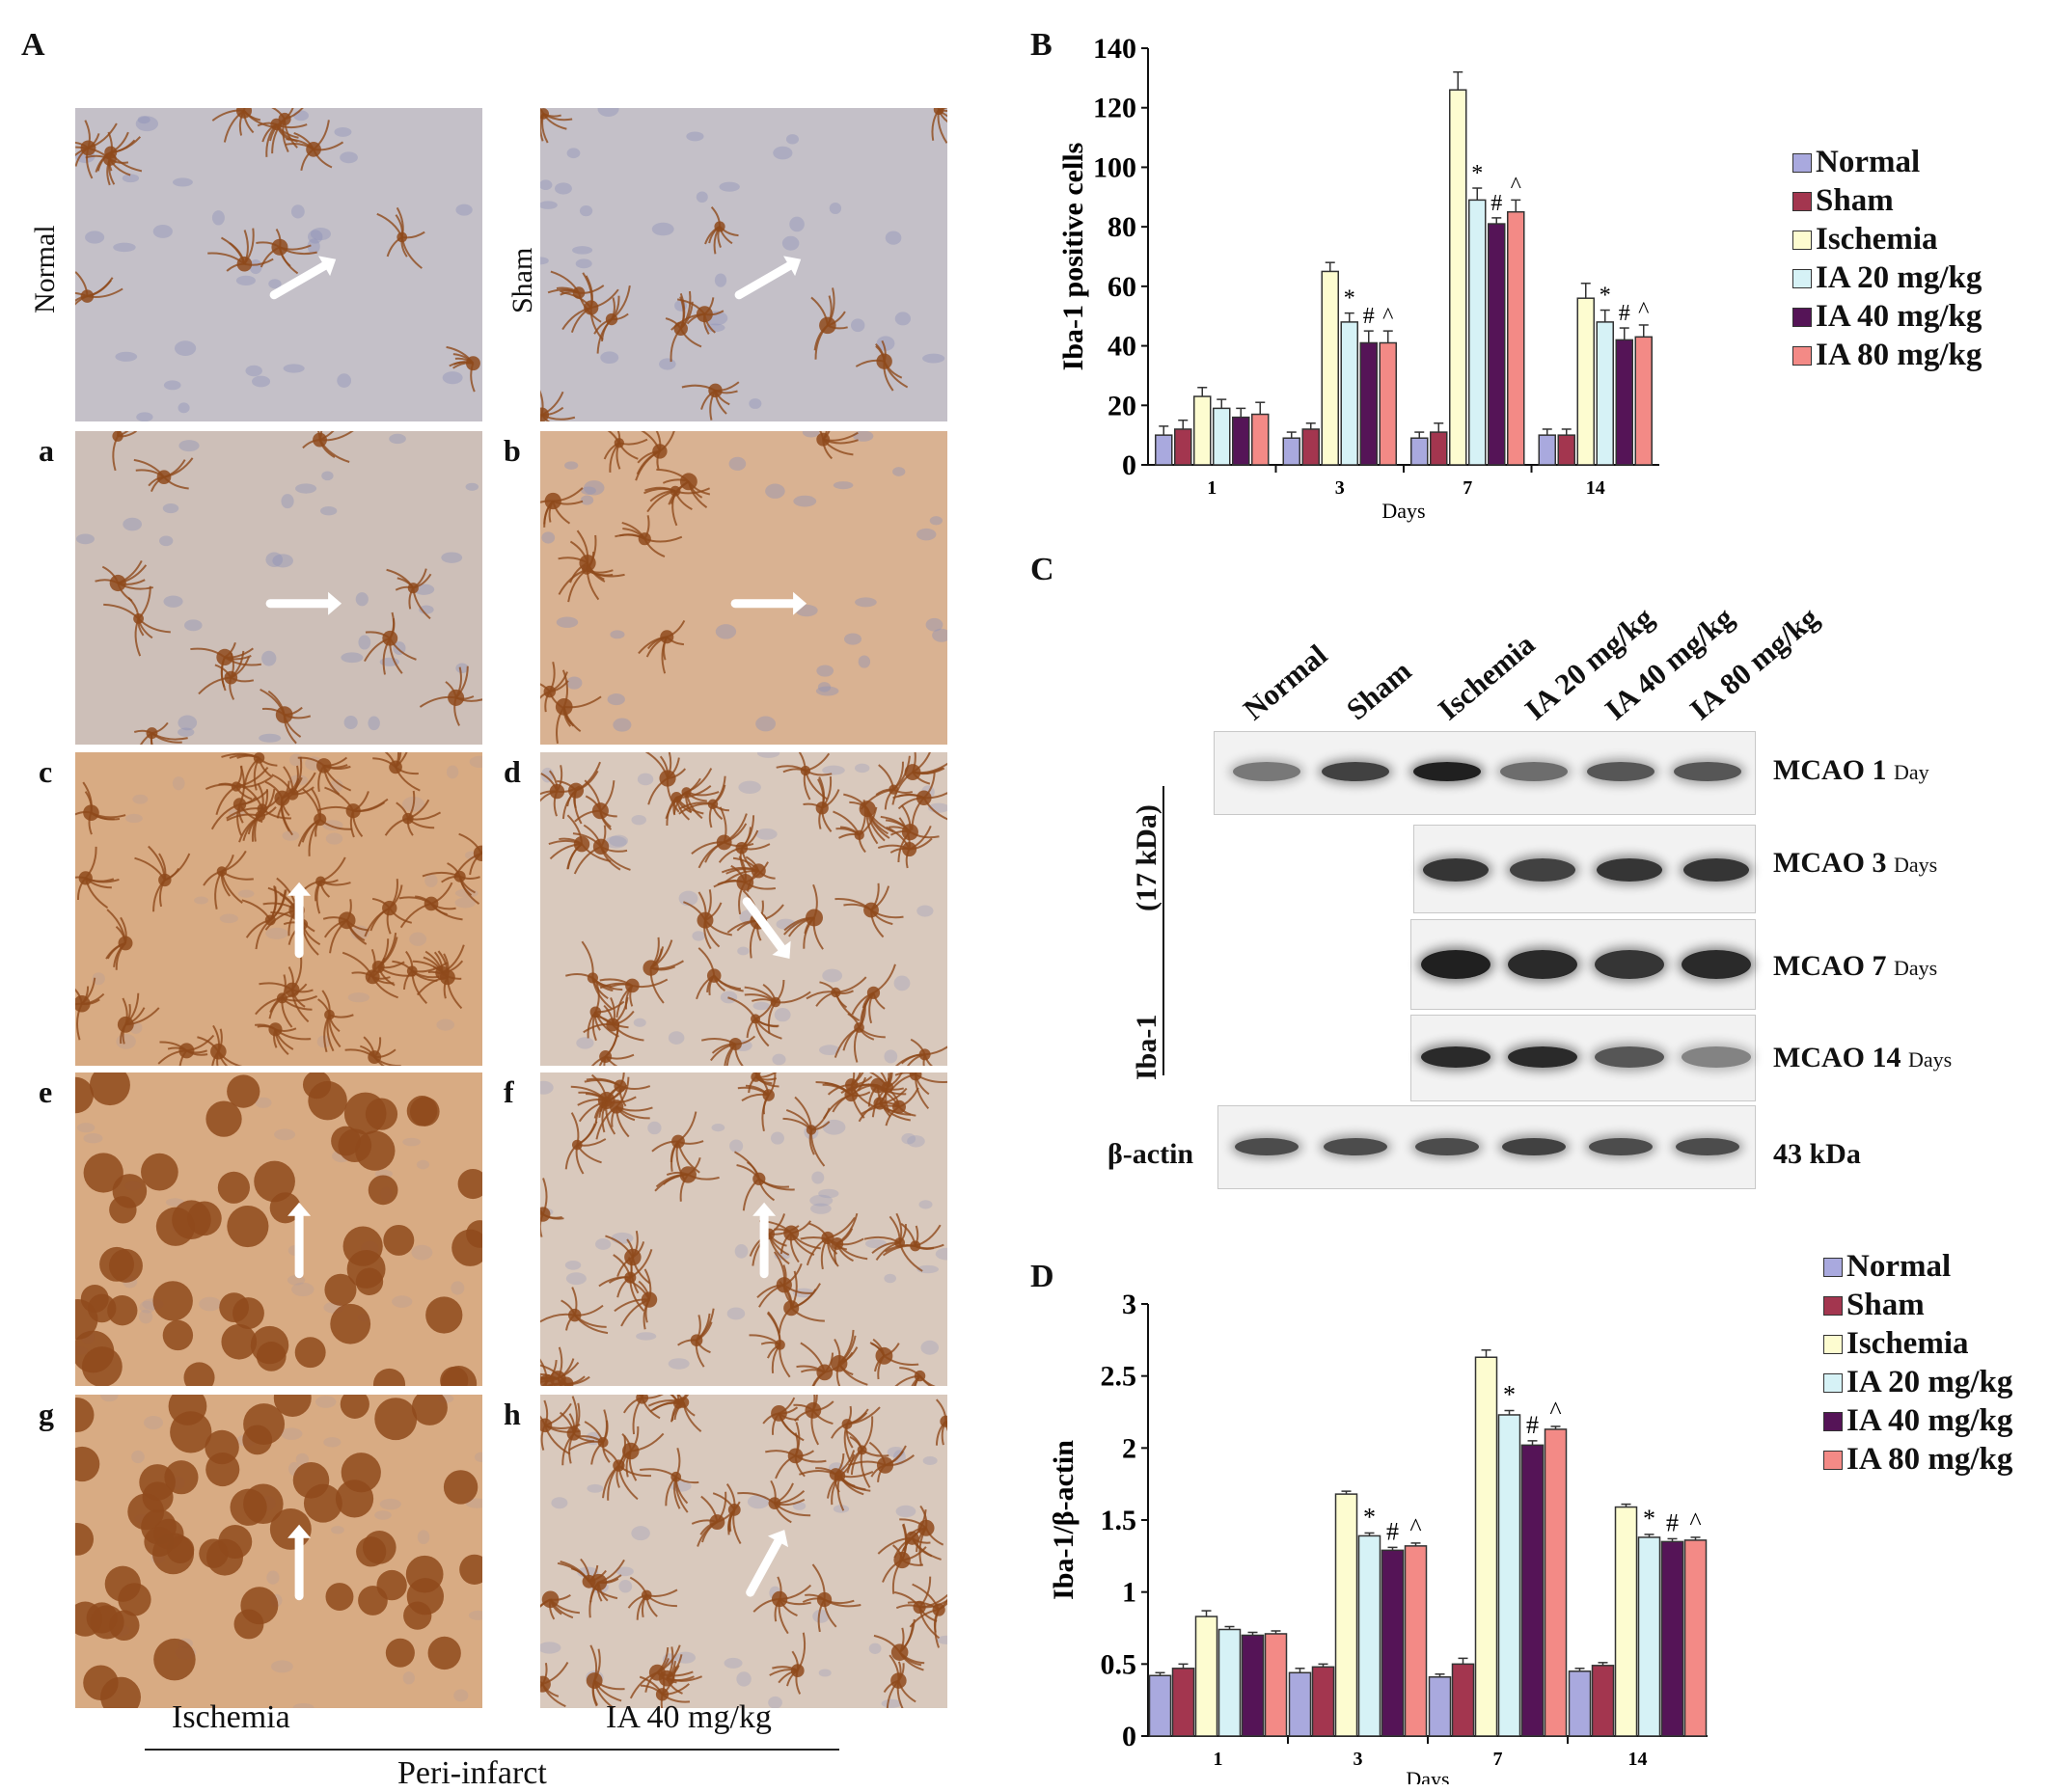 This screenshot has height=1792, width=2051. What do you see at coordinates (1378, 690) in the screenshot?
I see `lane-label: Sham` at bounding box center [1378, 690].